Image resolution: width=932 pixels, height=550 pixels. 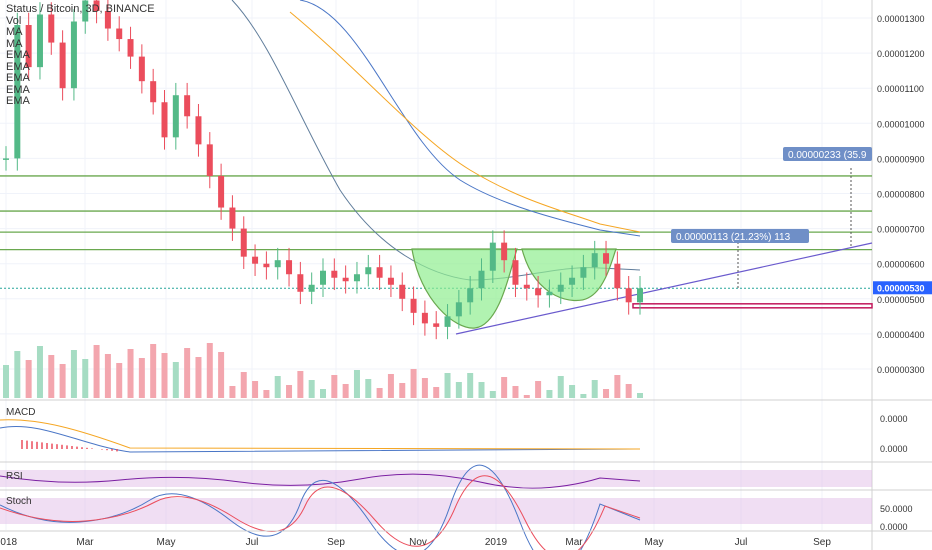 I want to click on price-tick-label: 0.00000900, so click(x=901, y=159).